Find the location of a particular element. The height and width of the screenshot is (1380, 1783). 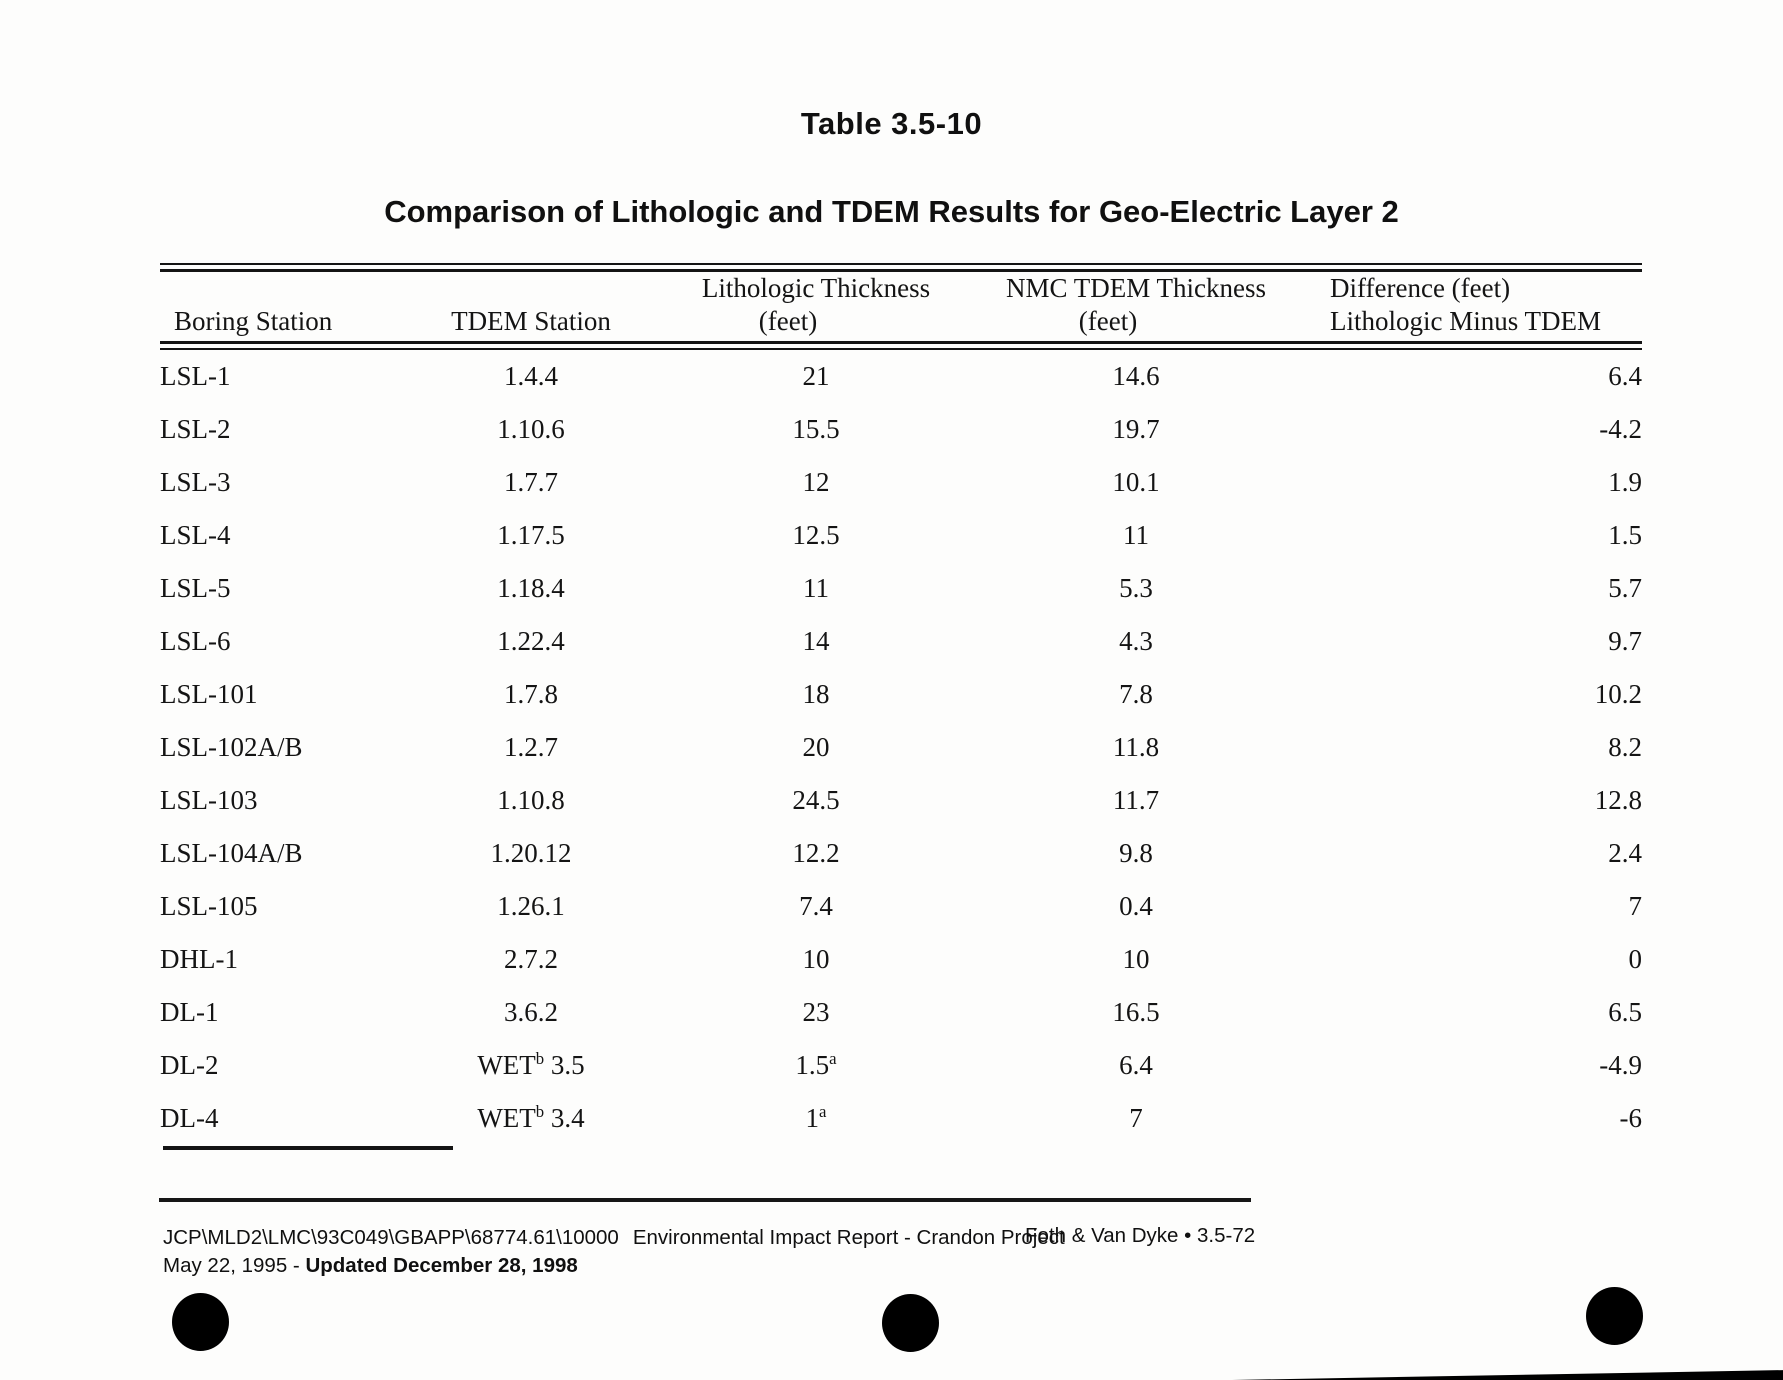

table-cell: 20 is located at coordinates (816, 747).